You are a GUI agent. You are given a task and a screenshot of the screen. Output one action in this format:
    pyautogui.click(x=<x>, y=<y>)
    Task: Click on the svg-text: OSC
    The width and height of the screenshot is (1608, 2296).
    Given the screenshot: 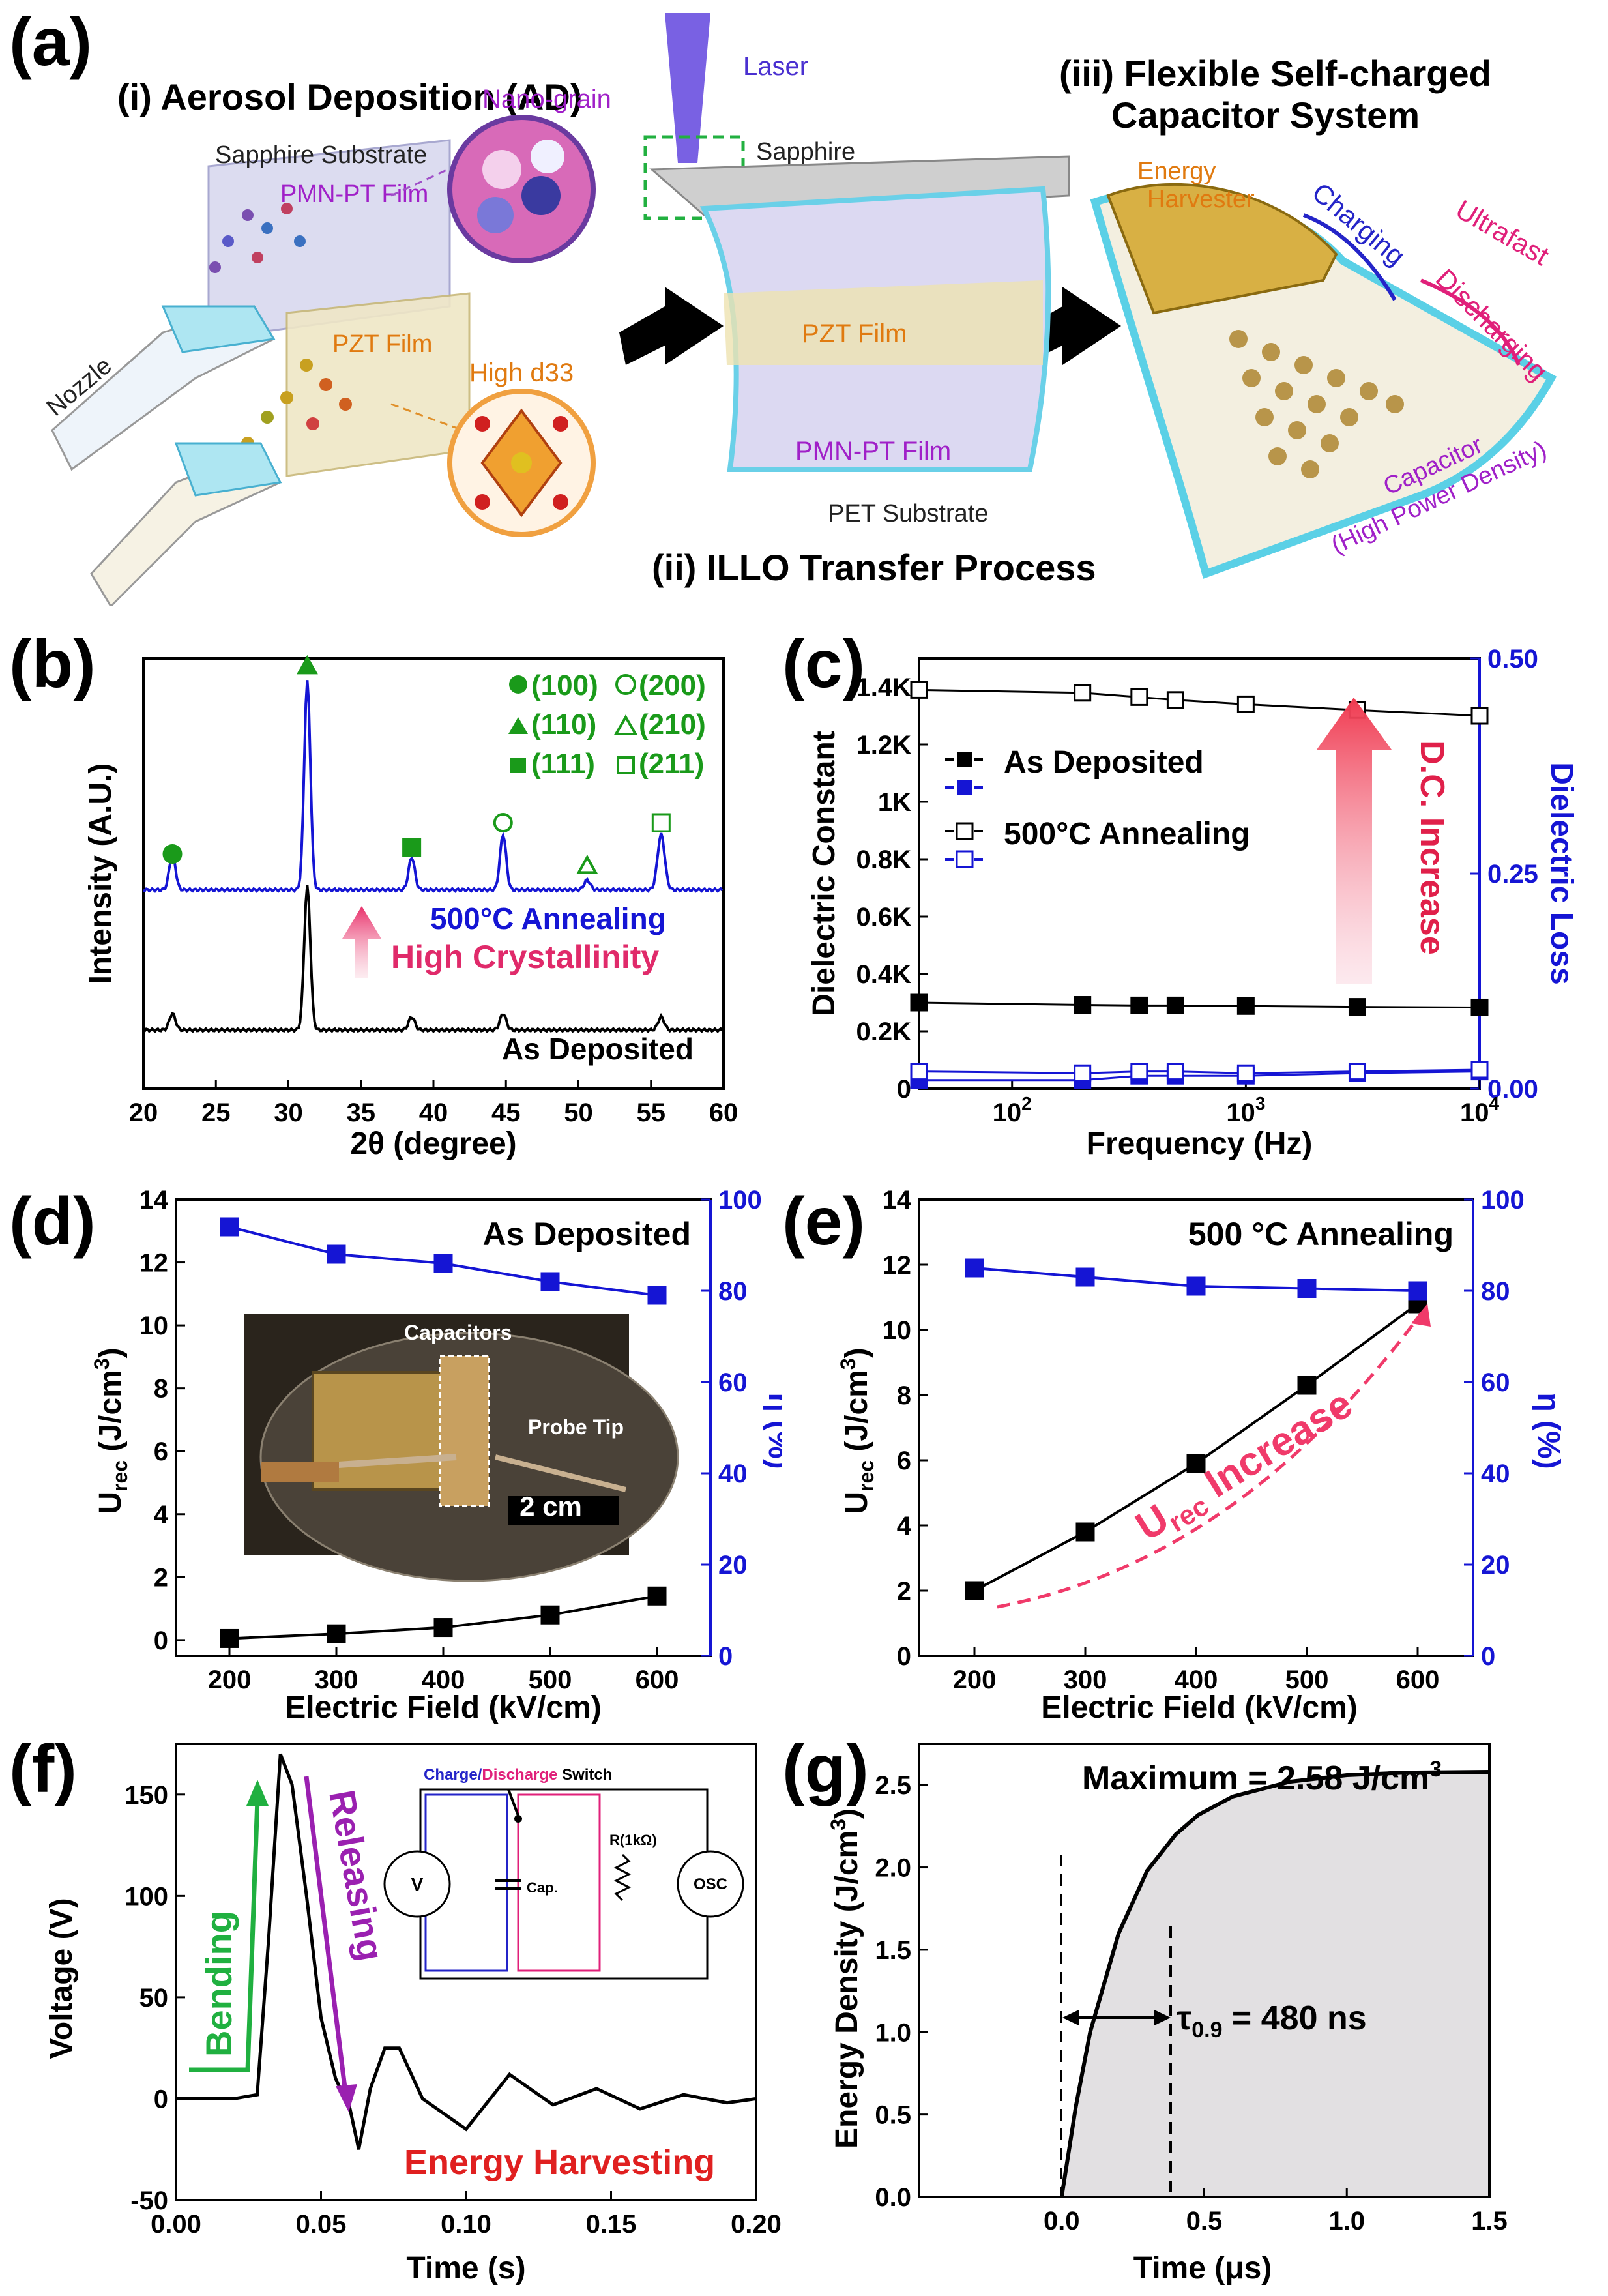 What is the action you would take?
    pyautogui.click(x=710, y=1884)
    